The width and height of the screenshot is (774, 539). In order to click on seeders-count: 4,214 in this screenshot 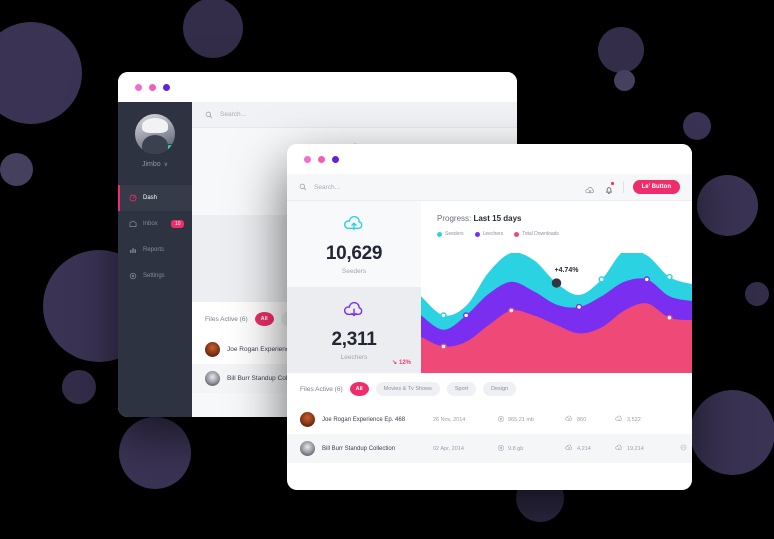, I will do `click(585, 448)`.